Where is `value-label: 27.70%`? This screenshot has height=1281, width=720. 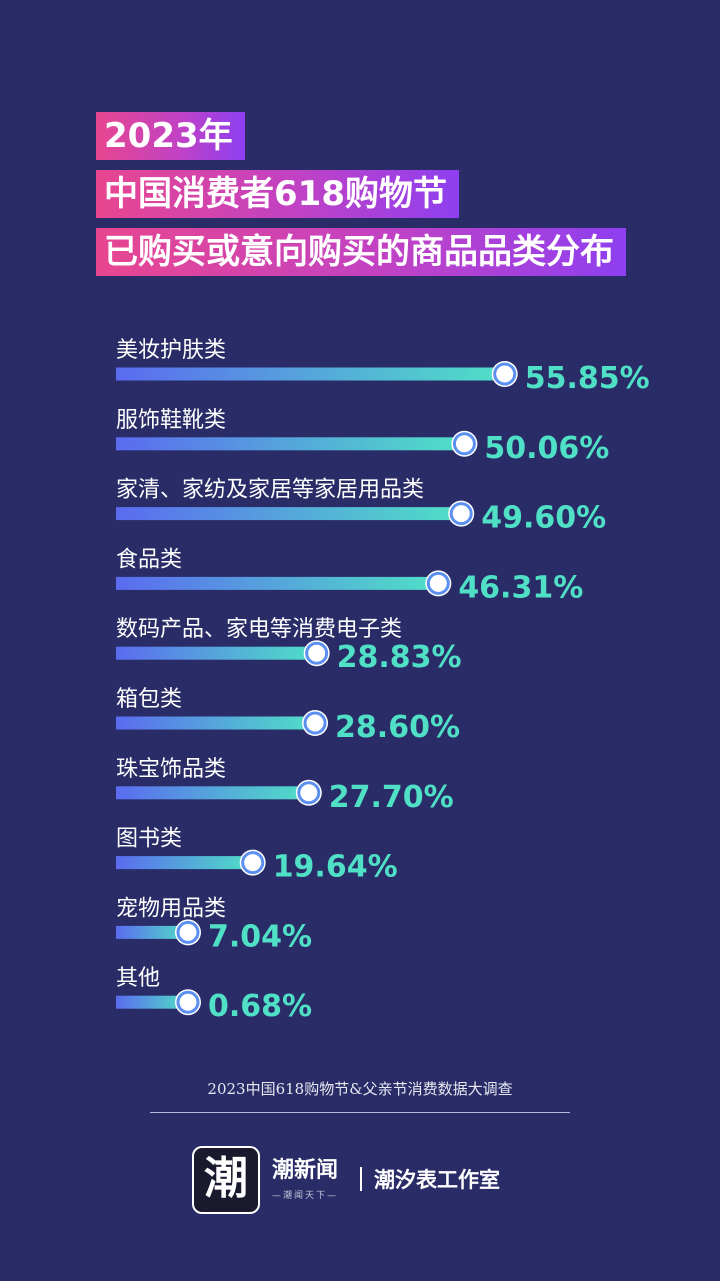
value-label: 27.70% is located at coordinates (391, 797).